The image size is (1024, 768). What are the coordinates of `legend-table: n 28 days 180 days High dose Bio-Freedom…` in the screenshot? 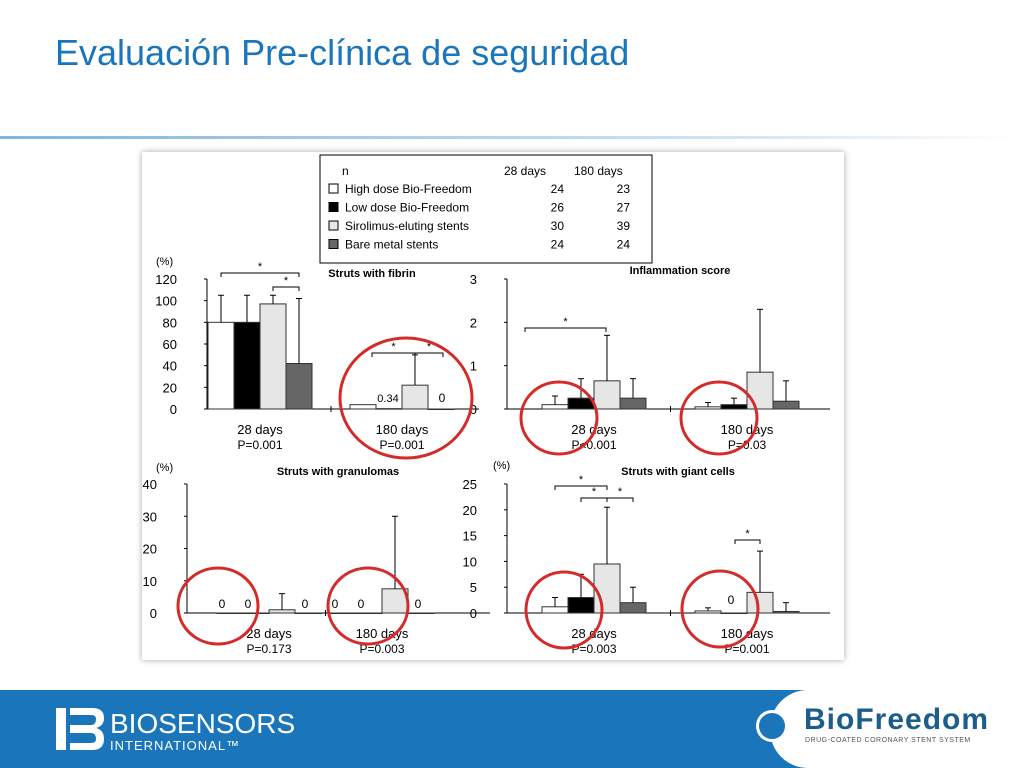 It's located at (486, 209).